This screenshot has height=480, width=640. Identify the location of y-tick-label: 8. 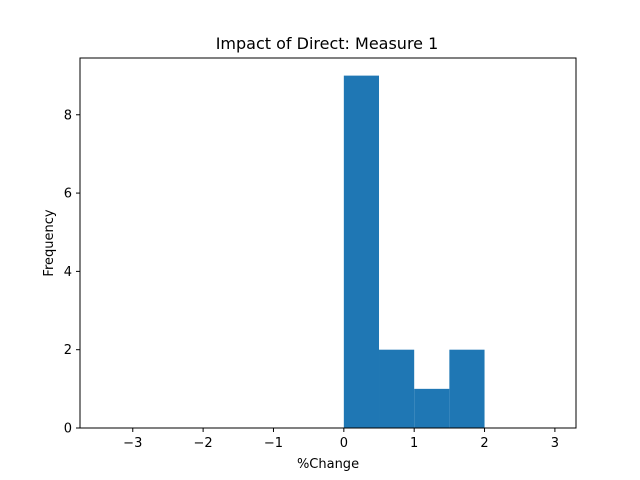
(68, 115).